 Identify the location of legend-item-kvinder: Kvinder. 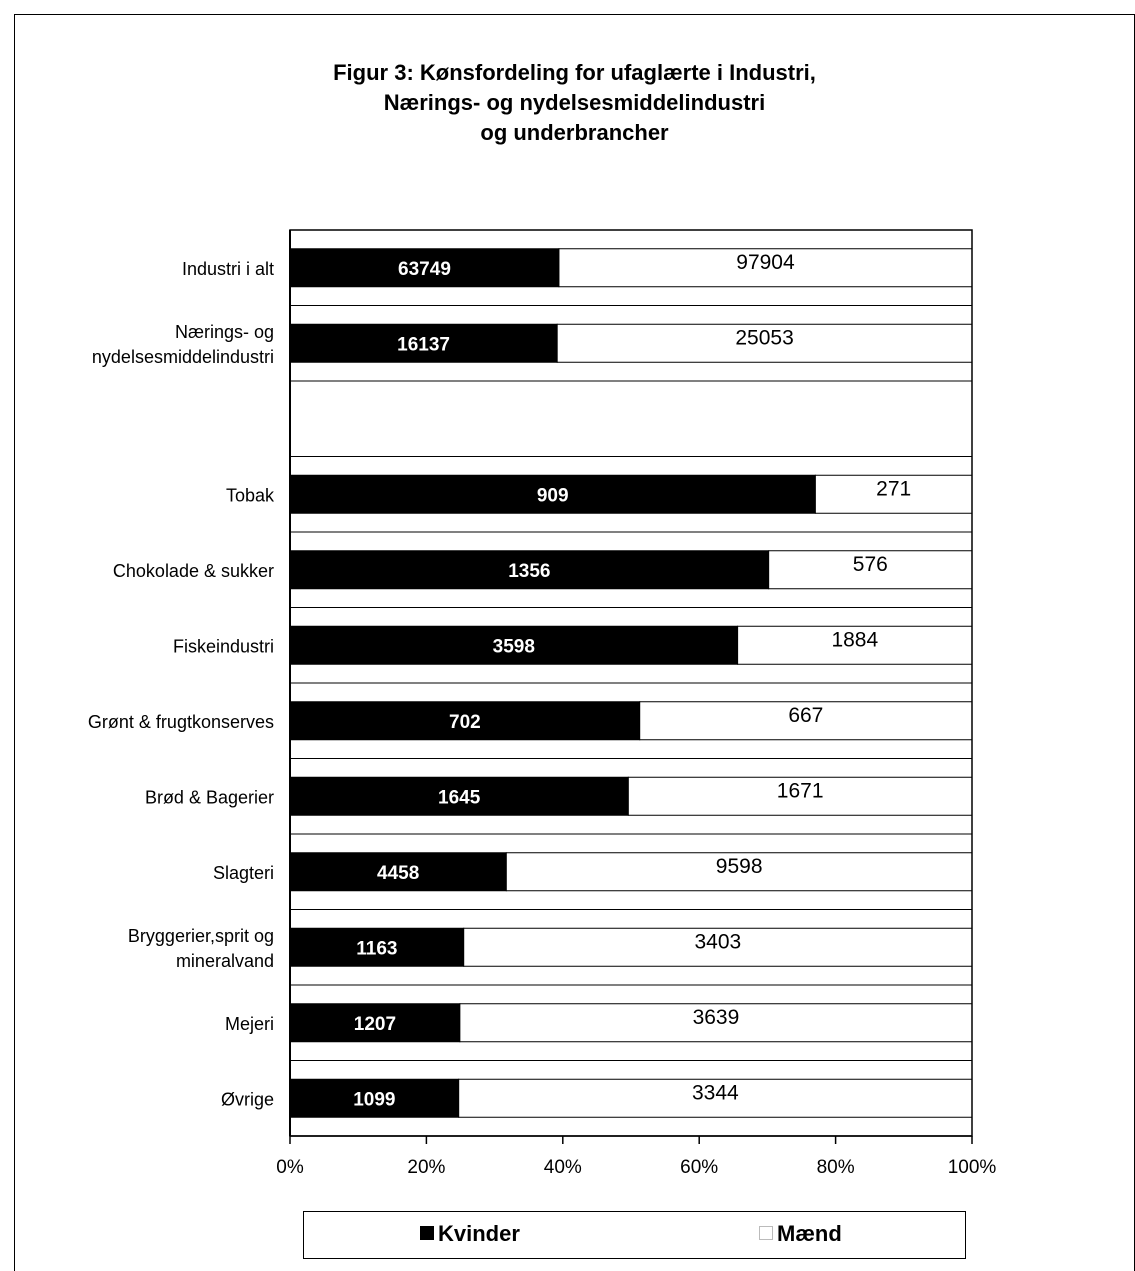
(470, 1234).